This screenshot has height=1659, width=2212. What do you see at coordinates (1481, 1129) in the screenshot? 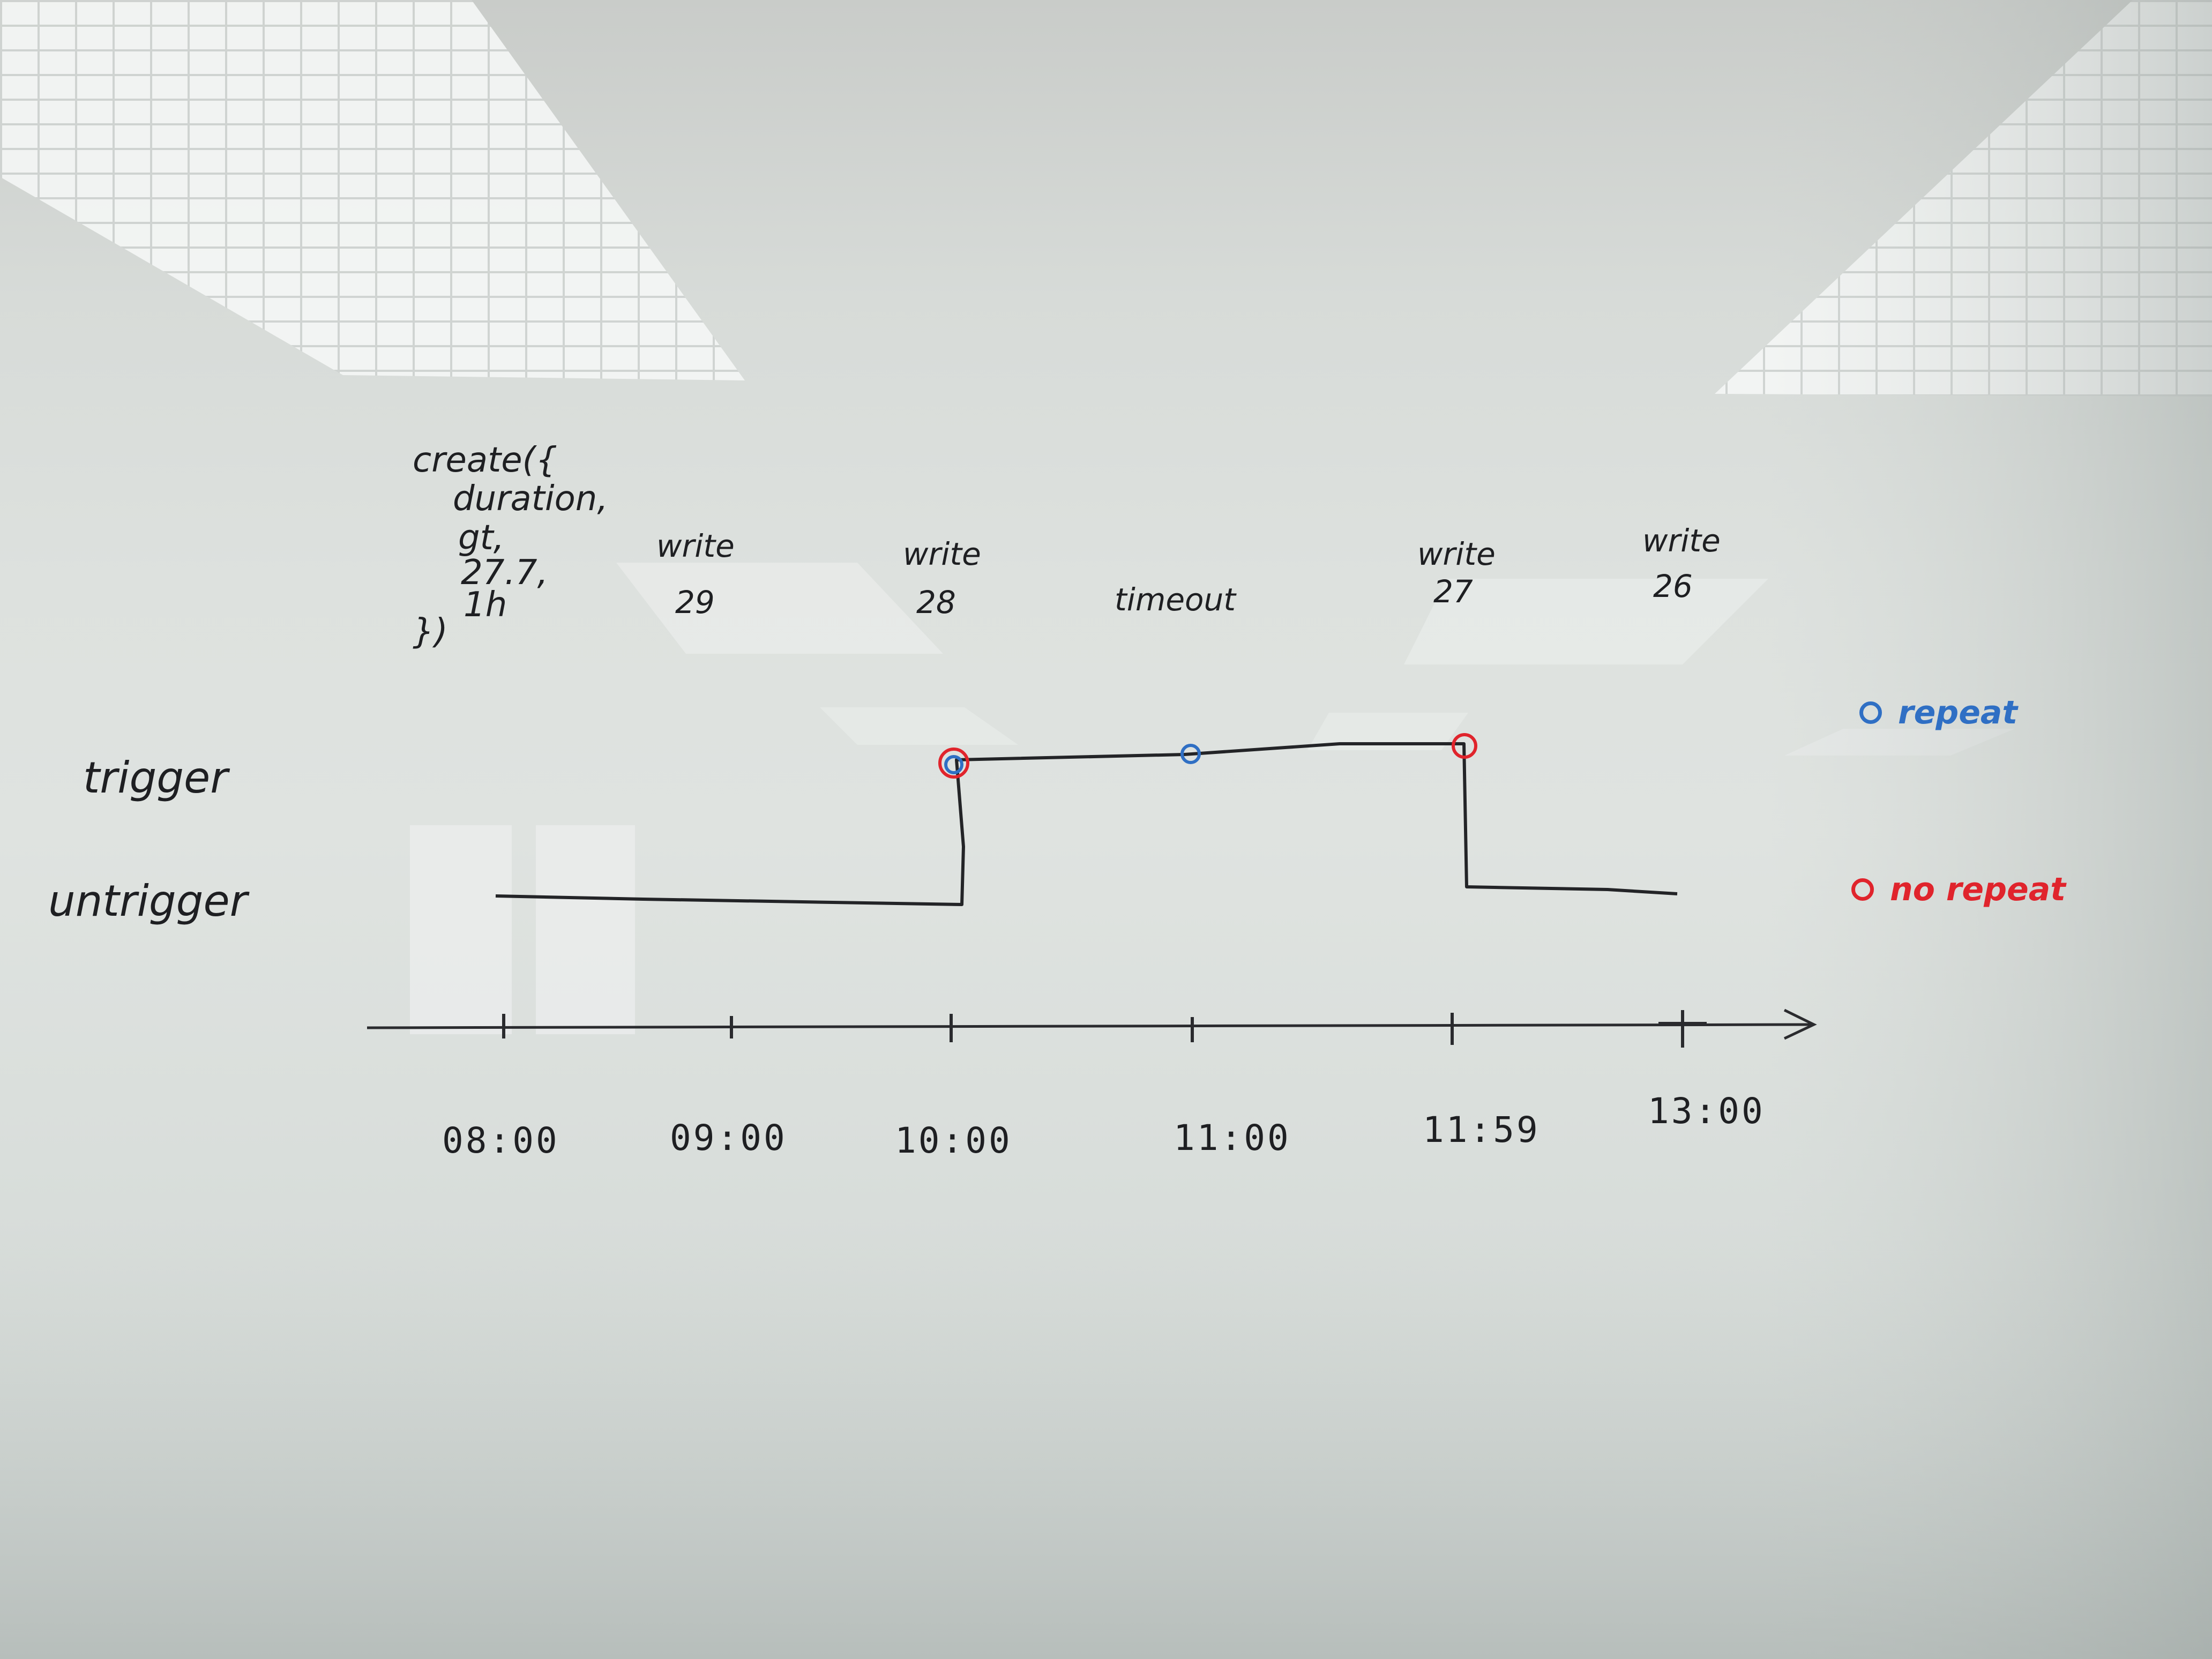
I see `time-label: 11:59` at bounding box center [1481, 1129].